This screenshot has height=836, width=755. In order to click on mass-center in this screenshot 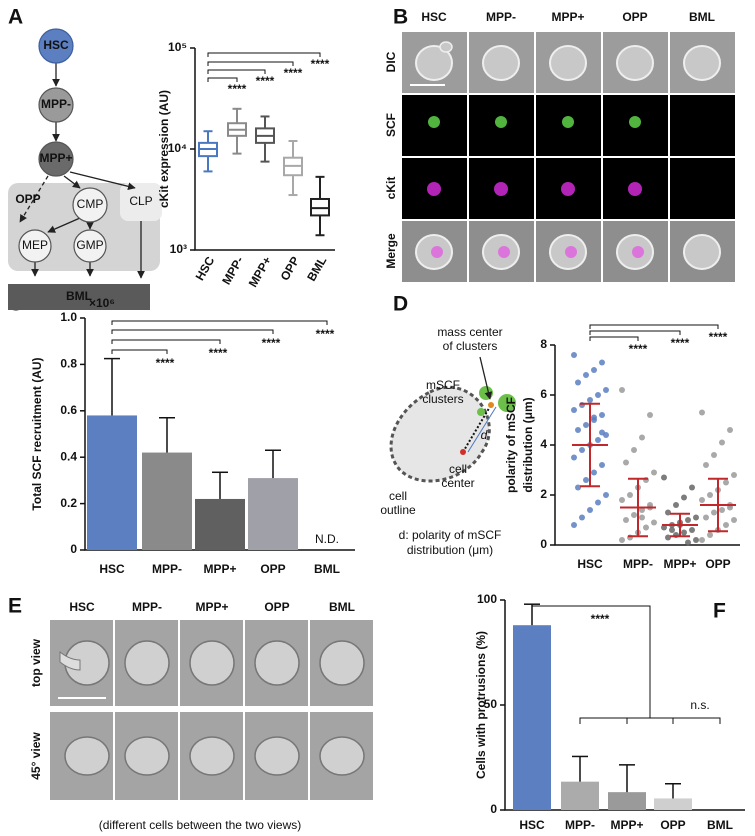, I will do `click(491, 405)`.